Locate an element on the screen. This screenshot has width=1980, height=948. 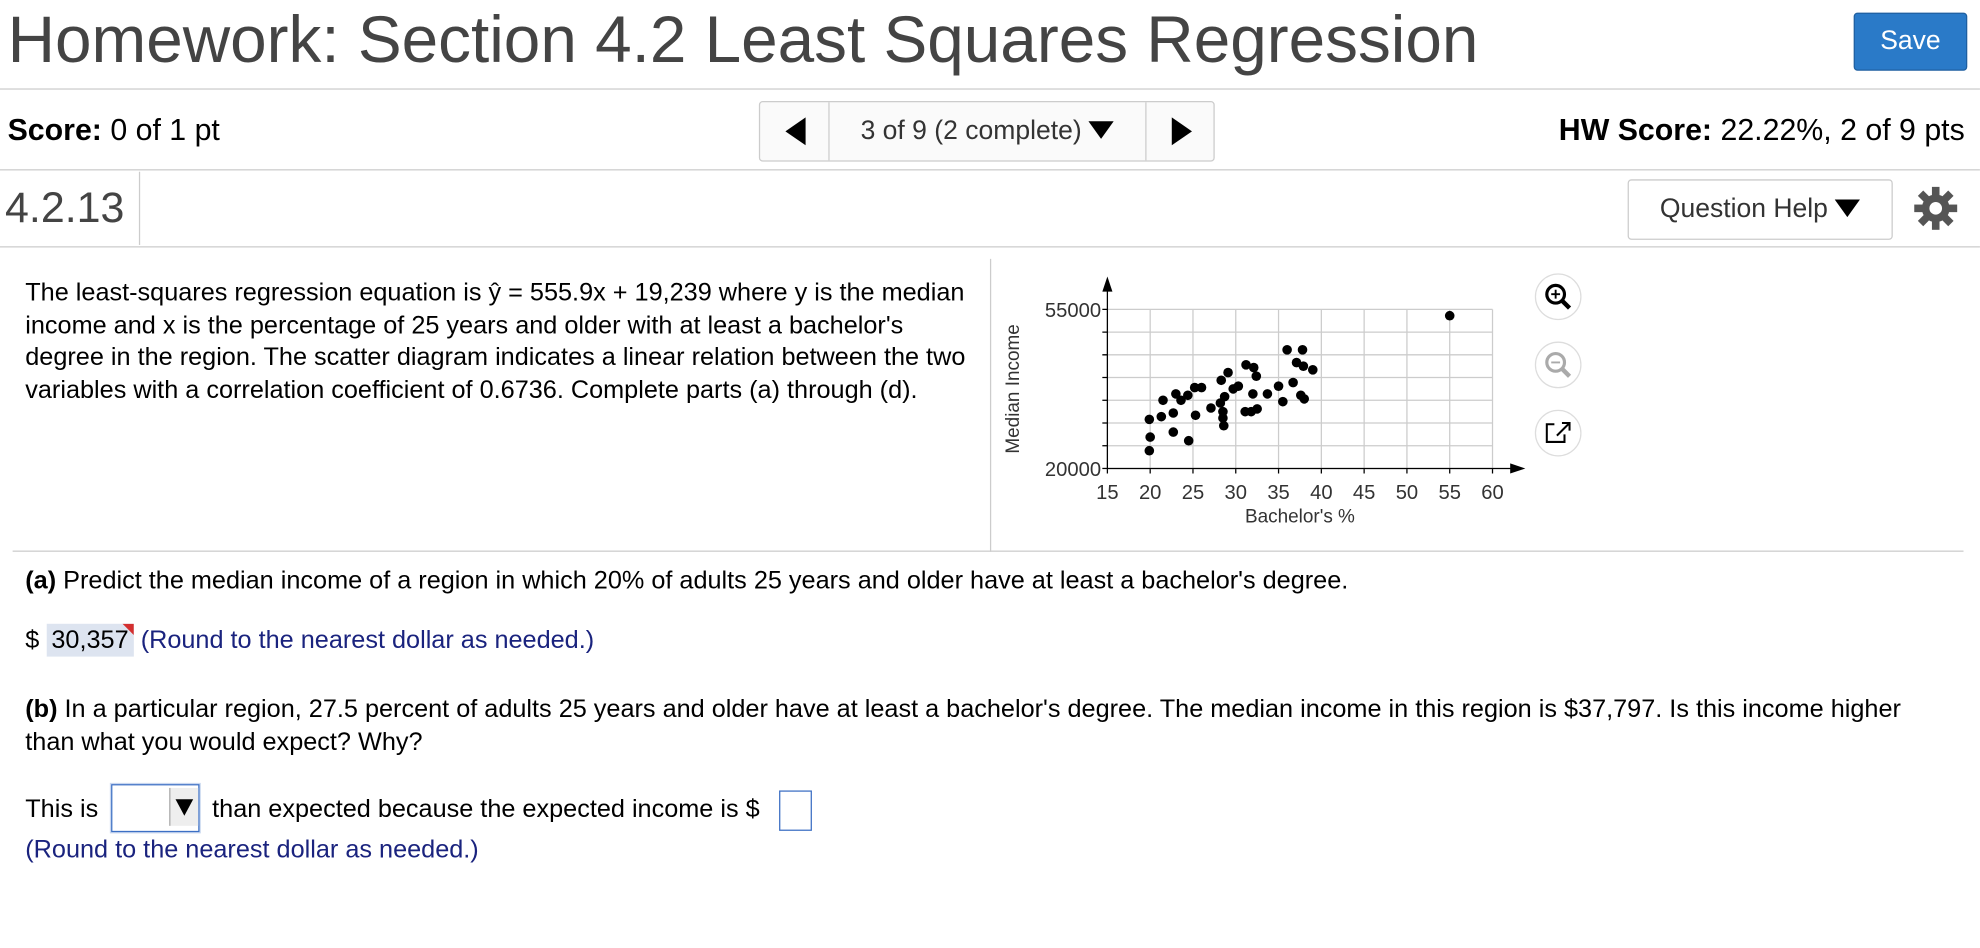
score: Score: 0 of 1 pt is located at coordinates (114, 131).